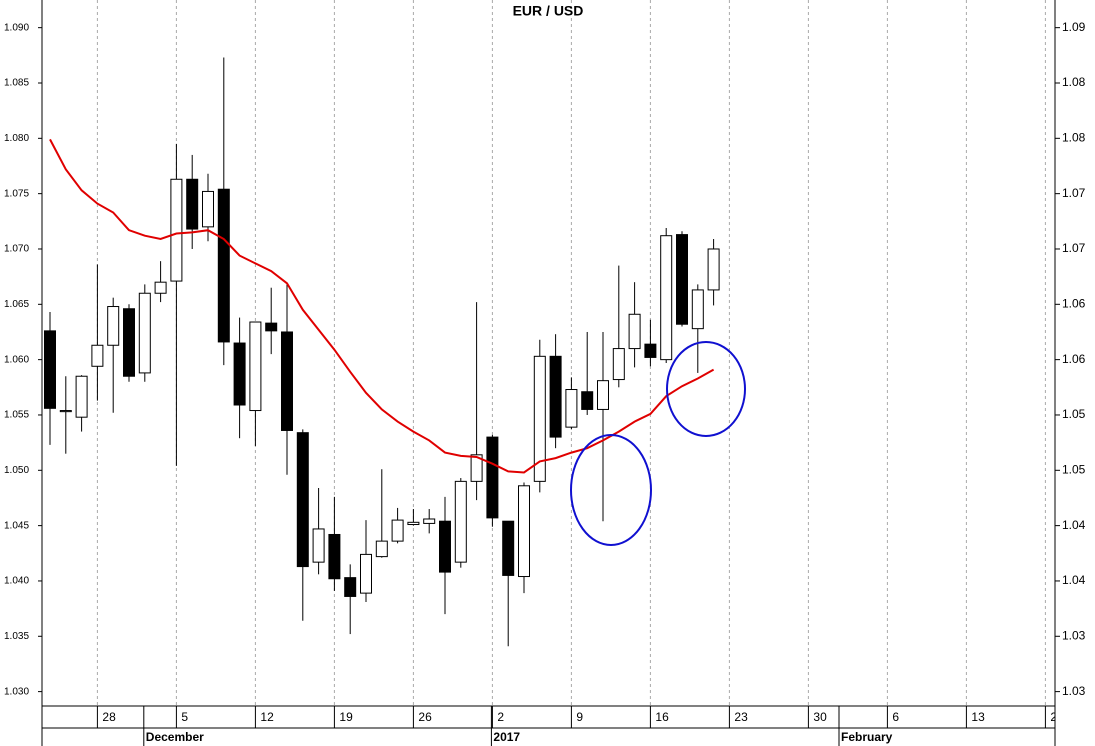 This screenshot has width=1095, height=746. Describe the element at coordinates (184, 717) in the screenshot. I see `x-tick-label: 5` at that location.